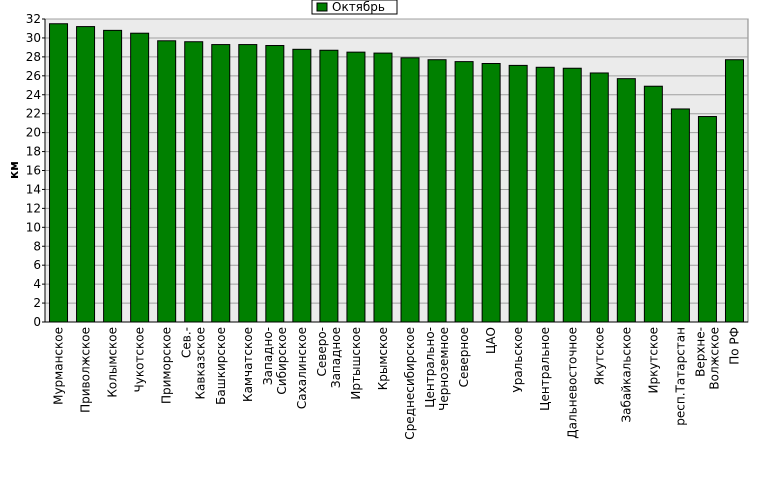  I want to click on y-tick-label: 4, so click(37, 284).